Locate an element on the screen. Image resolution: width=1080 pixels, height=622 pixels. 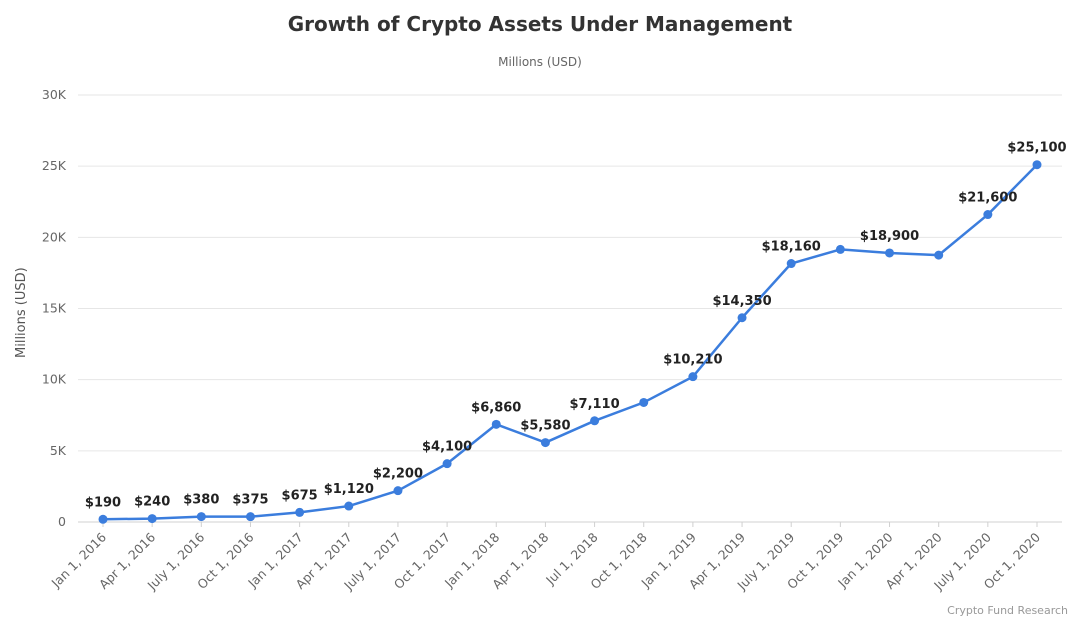
data-point-label: $25,100 is located at coordinates (1036, 148).